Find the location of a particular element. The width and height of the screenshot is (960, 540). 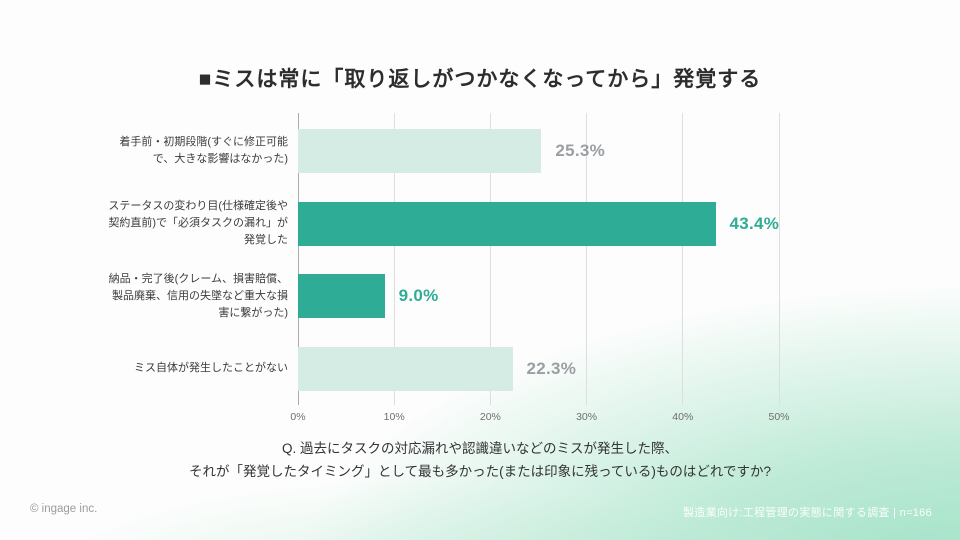

x-tick-label: 40% is located at coordinates (683, 417).